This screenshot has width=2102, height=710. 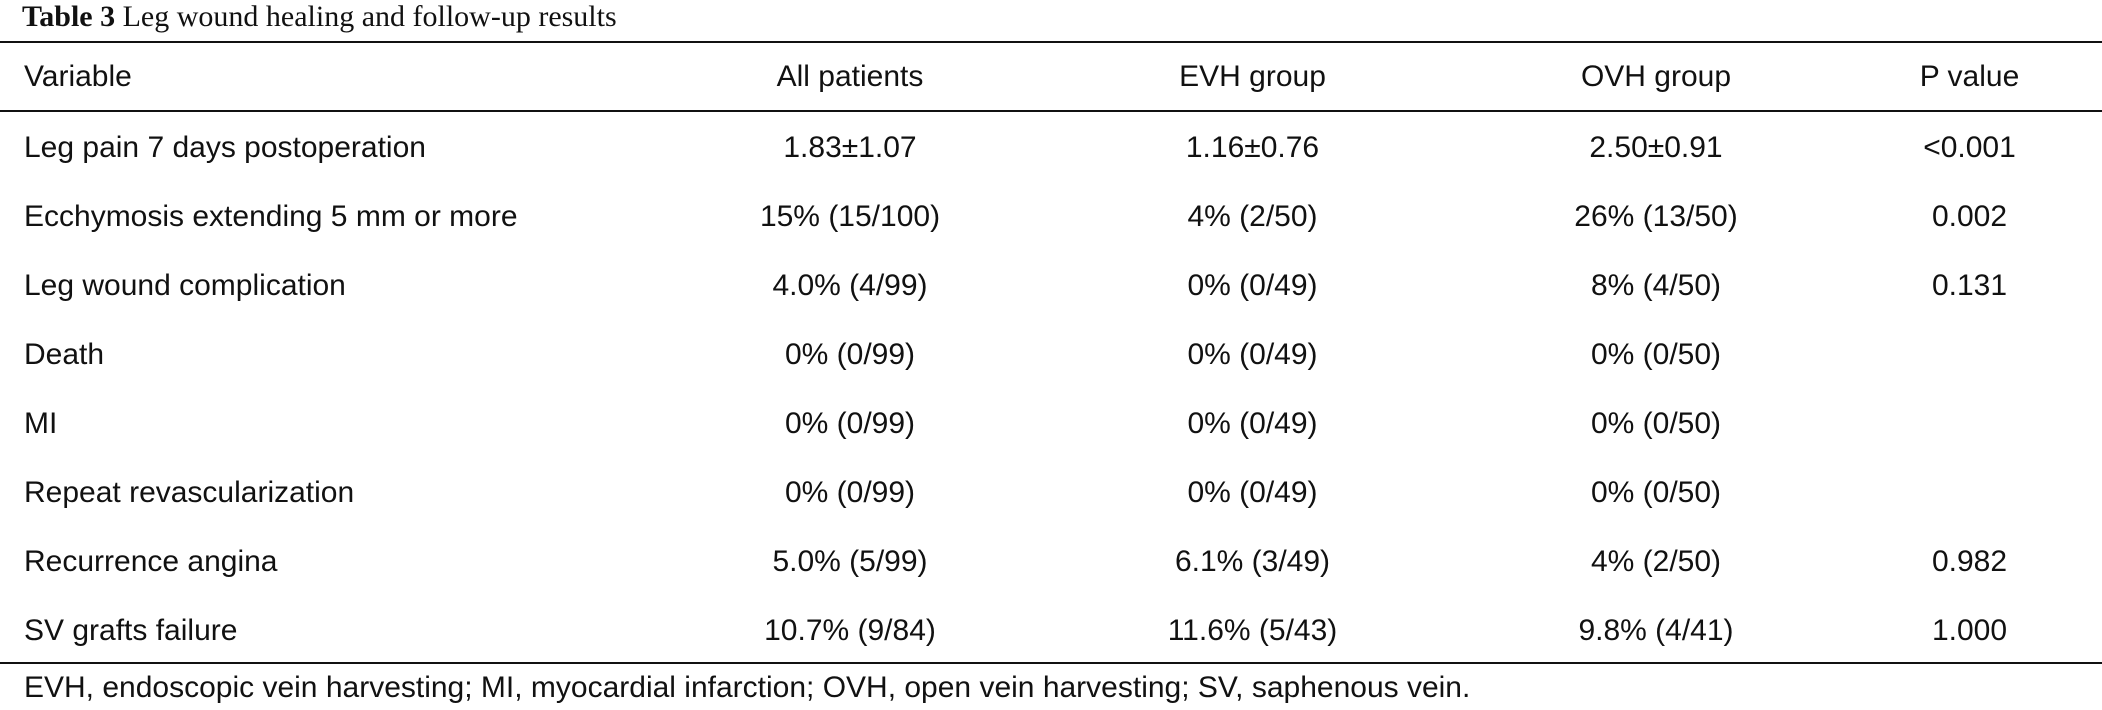 What do you see at coordinates (1051, 111) in the screenshot?
I see `header-rule` at bounding box center [1051, 111].